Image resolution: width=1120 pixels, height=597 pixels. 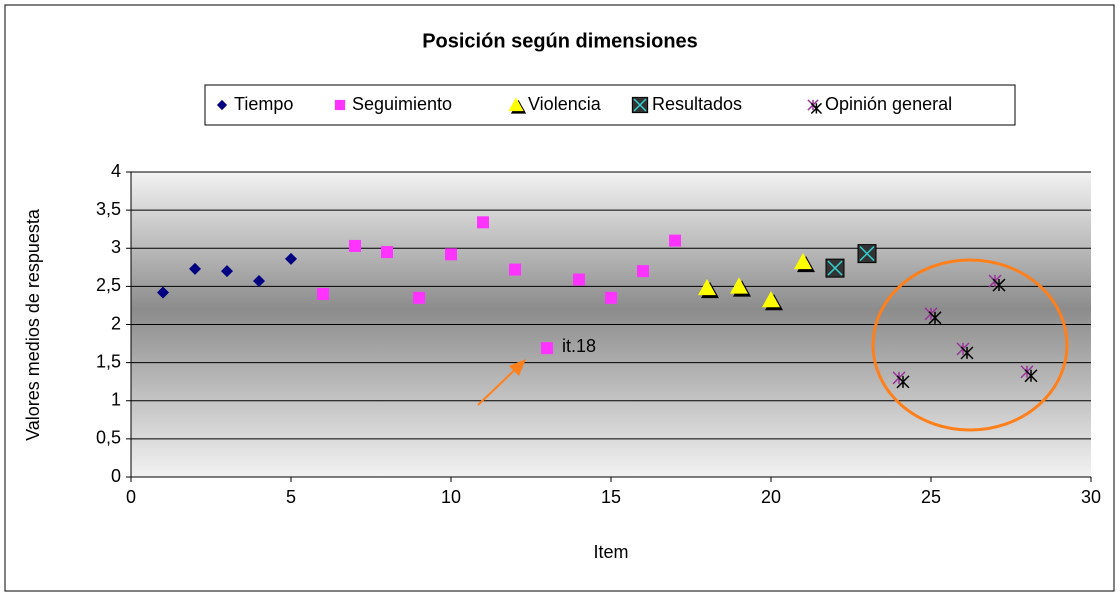 What do you see at coordinates (263, 104) in the screenshot?
I see `legend-label: Tiempo` at bounding box center [263, 104].